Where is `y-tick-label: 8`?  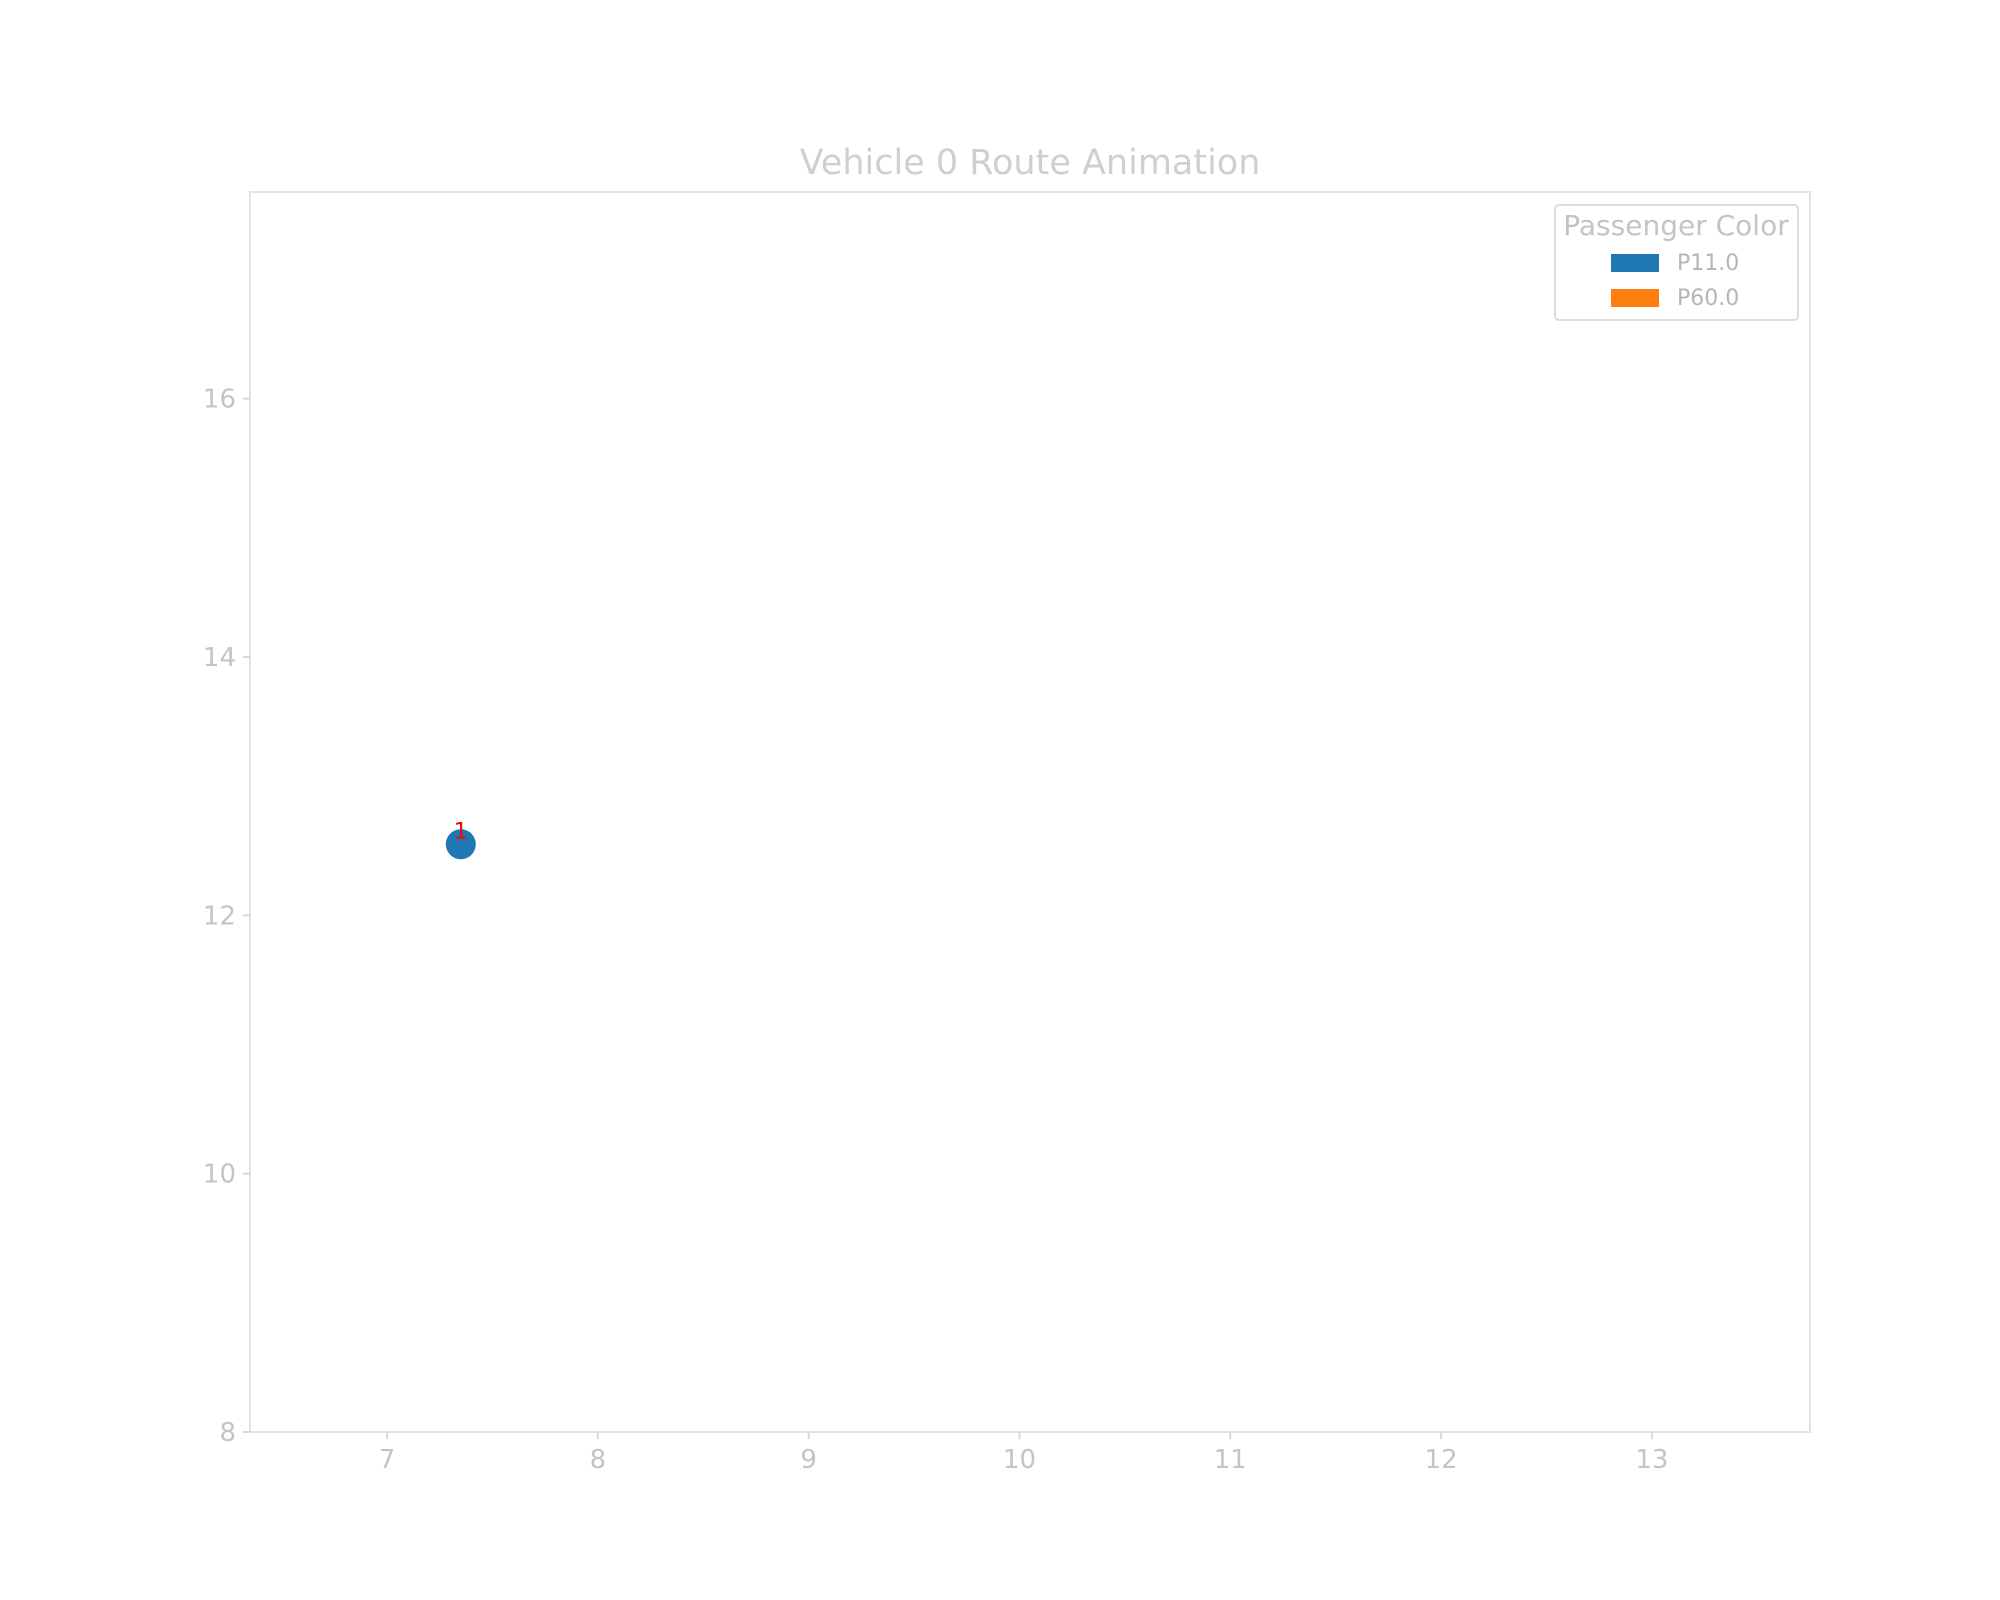 y-tick-label: 8 is located at coordinates (227, 1433).